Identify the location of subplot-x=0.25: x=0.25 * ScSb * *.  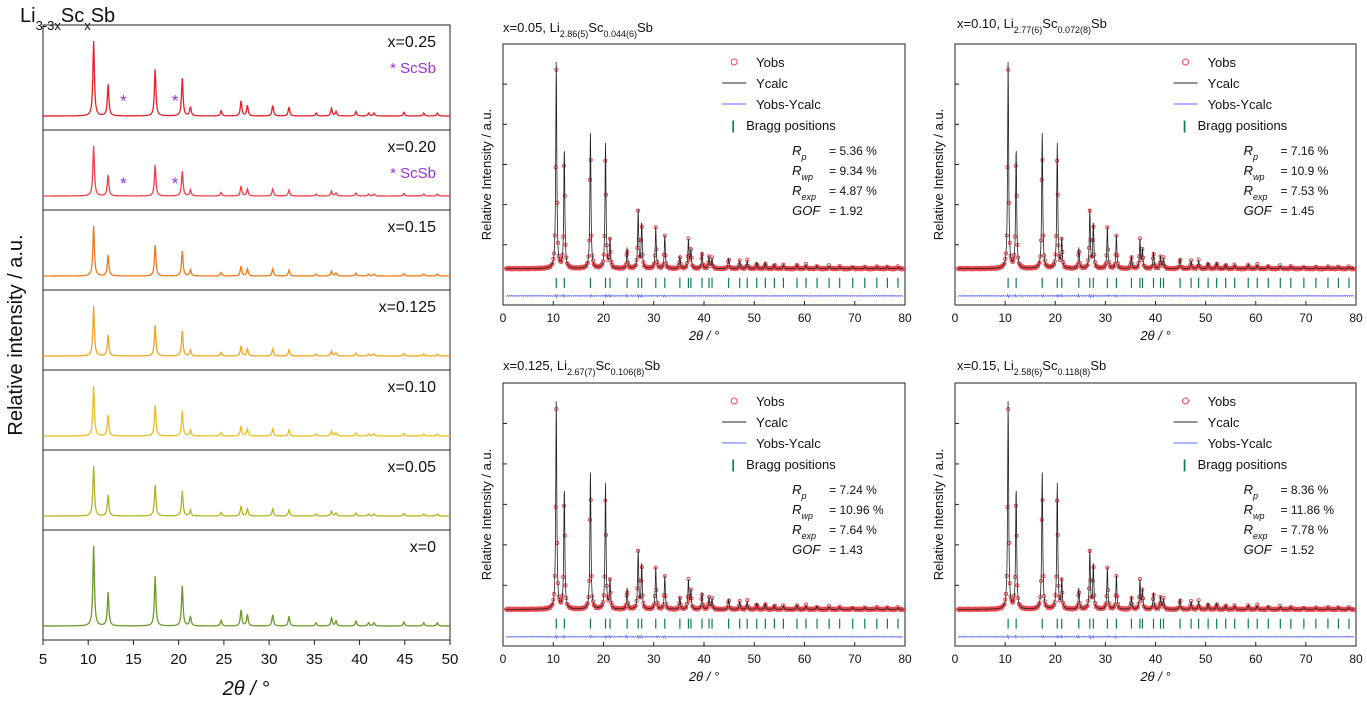
(246, 77).